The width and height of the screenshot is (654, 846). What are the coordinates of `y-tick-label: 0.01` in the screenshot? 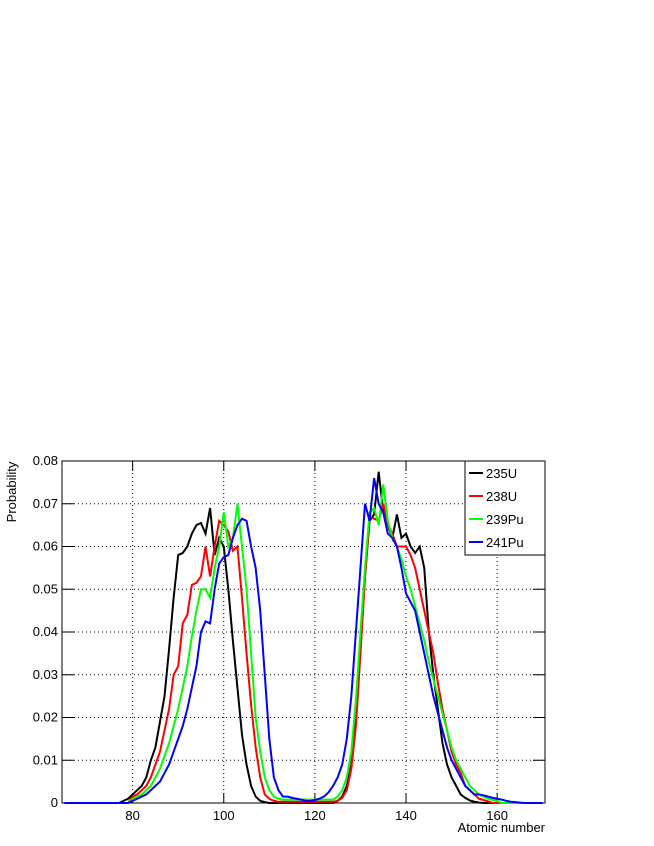 It's located at (45, 759).